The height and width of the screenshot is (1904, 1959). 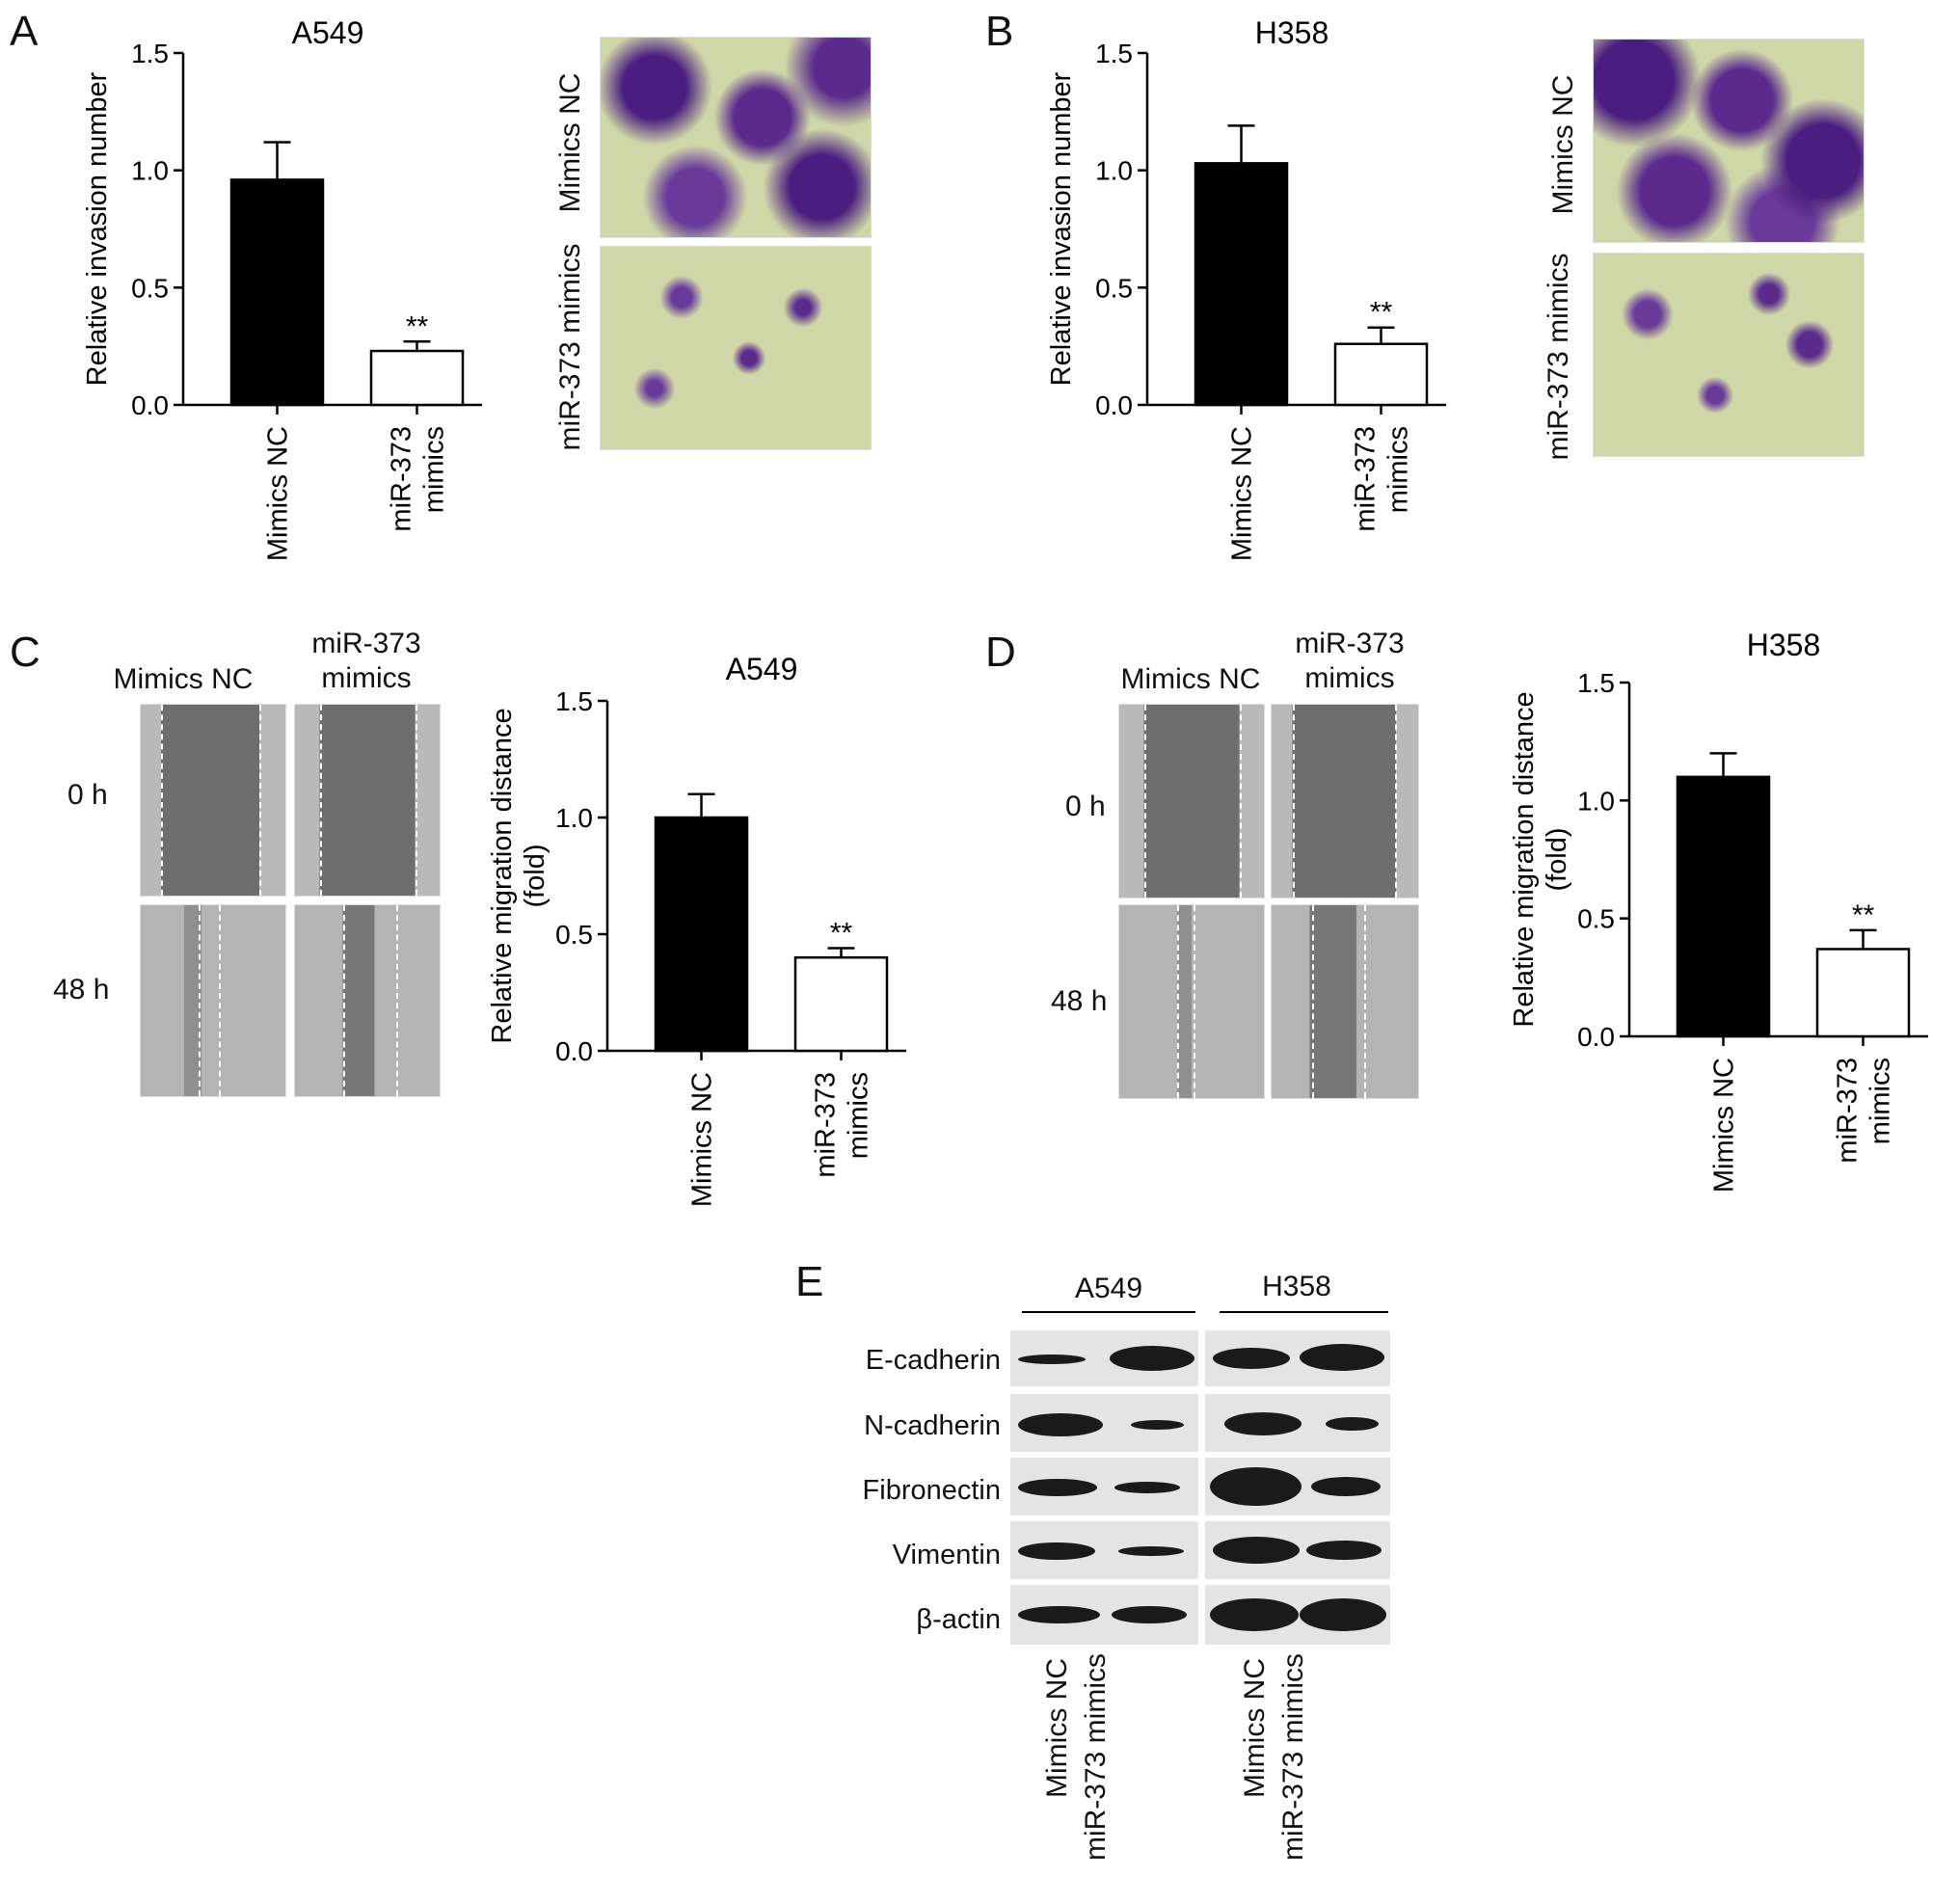 What do you see at coordinates (1297, 1423) in the screenshot?
I see `blot-h358-n-cadherin` at bounding box center [1297, 1423].